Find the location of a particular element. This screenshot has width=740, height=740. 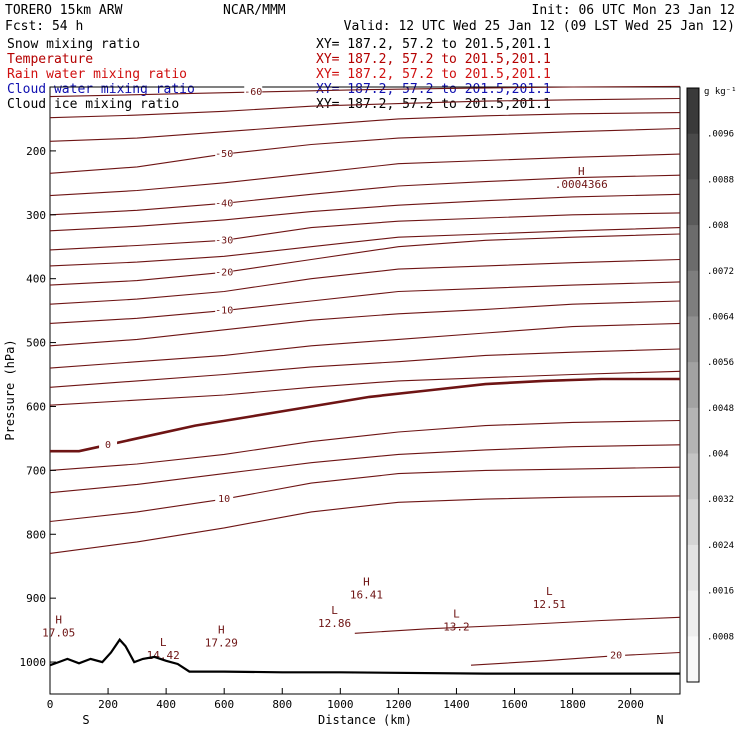

isotherm-label: -10 is located at coordinates (224, 311).